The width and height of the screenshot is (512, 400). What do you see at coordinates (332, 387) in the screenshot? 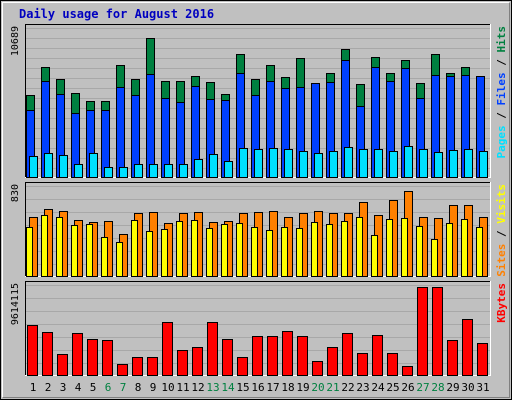
I see `x-tick-label: 21` at bounding box center [332, 387].